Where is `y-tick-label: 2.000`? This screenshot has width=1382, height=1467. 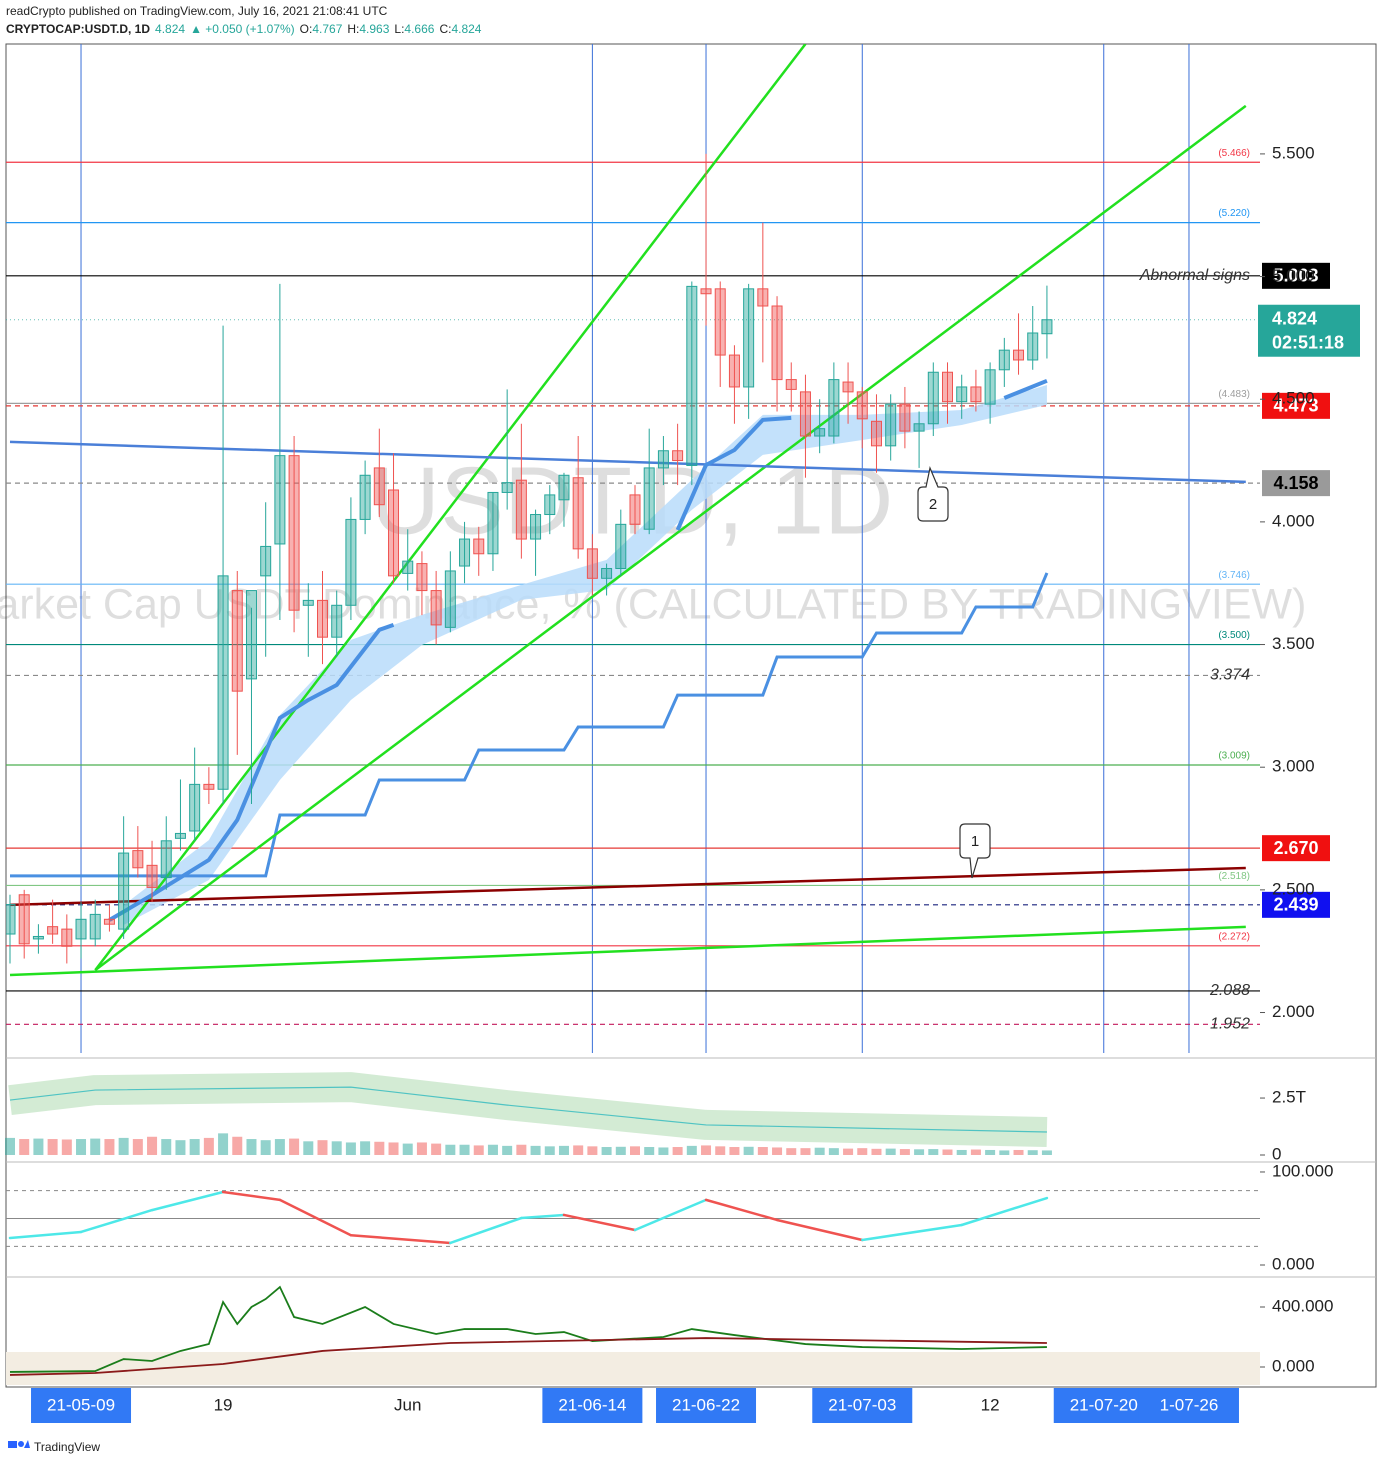 y-tick-label: 2.000 is located at coordinates (1293, 1011).